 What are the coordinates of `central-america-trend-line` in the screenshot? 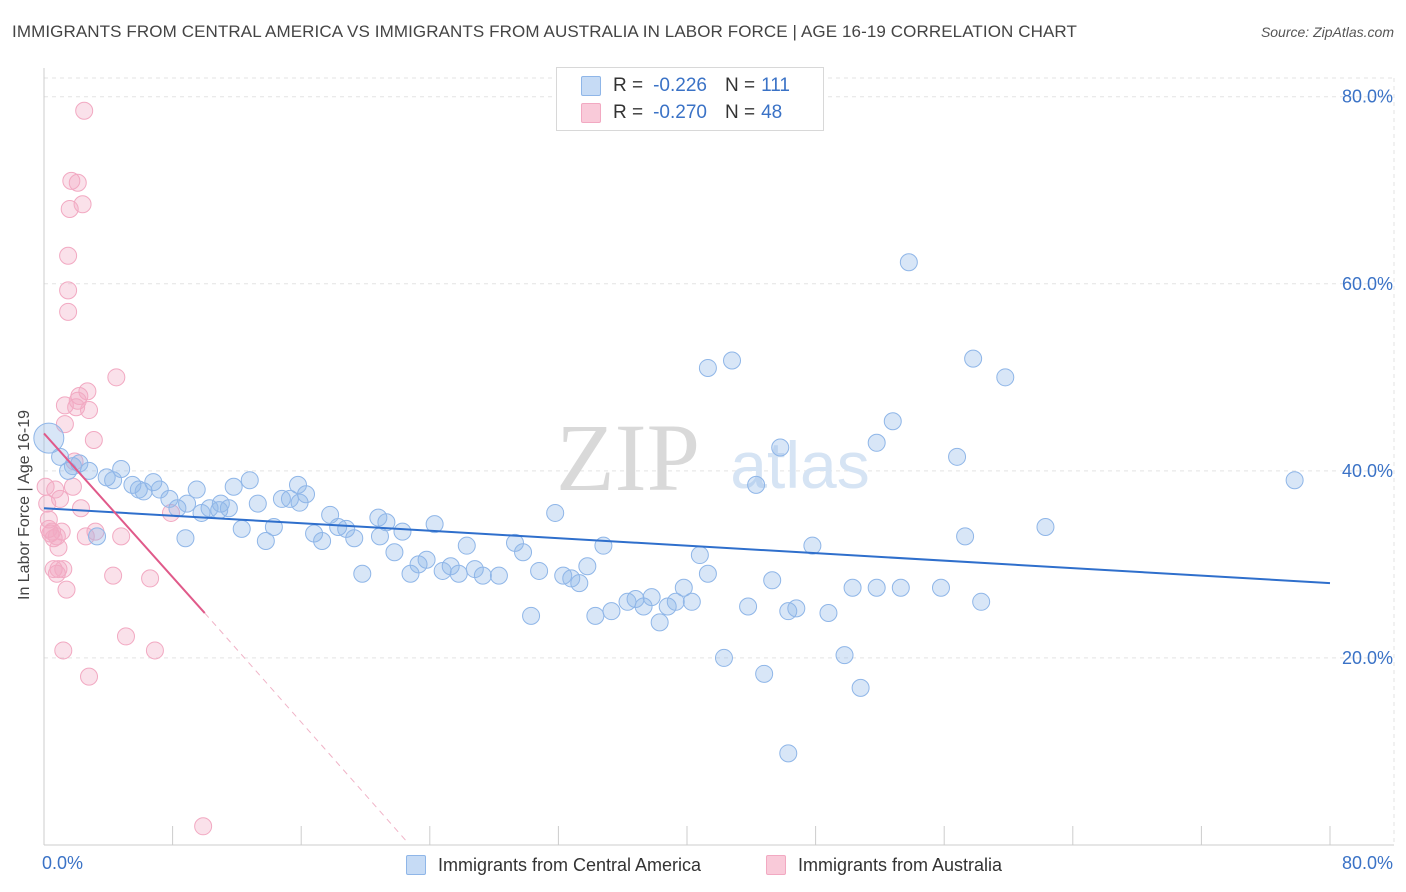 It's located at (687, 546).